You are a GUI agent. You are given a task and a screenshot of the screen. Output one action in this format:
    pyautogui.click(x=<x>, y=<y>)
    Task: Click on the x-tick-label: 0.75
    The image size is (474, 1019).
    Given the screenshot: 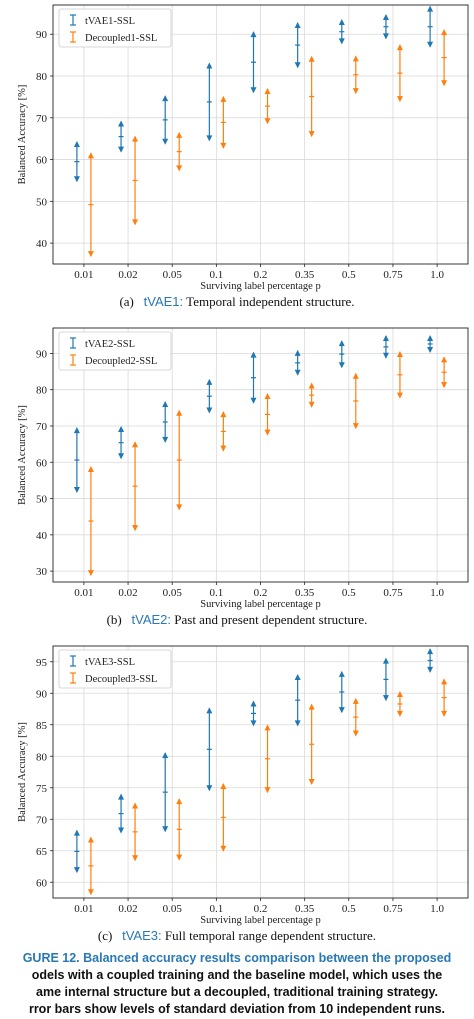 What is the action you would take?
    pyautogui.click(x=393, y=275)
    